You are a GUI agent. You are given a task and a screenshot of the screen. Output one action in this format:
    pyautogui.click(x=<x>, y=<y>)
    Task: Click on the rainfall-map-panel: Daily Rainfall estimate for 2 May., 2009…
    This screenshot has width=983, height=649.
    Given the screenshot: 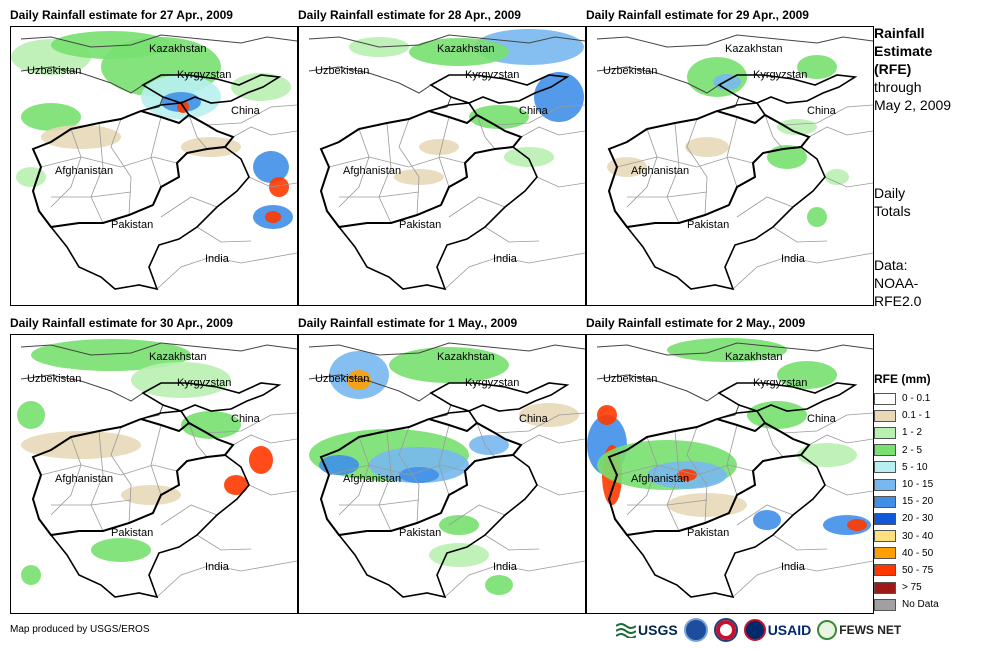 What is the action you would take?
    pyautogui.click(x=731, y=466)
    